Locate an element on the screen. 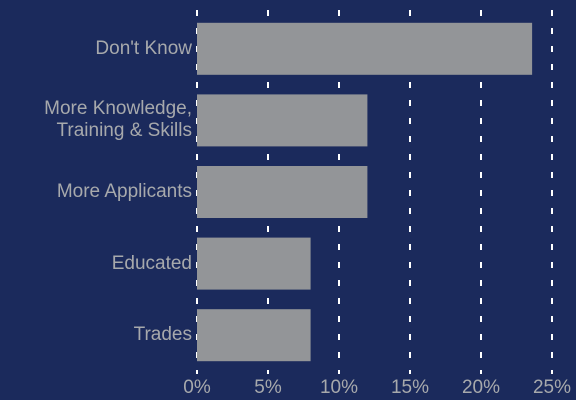 Image resolution: width=576 pixels, height=400 pixels. x-tick-label: 15% is located at coordinates (410, 387).